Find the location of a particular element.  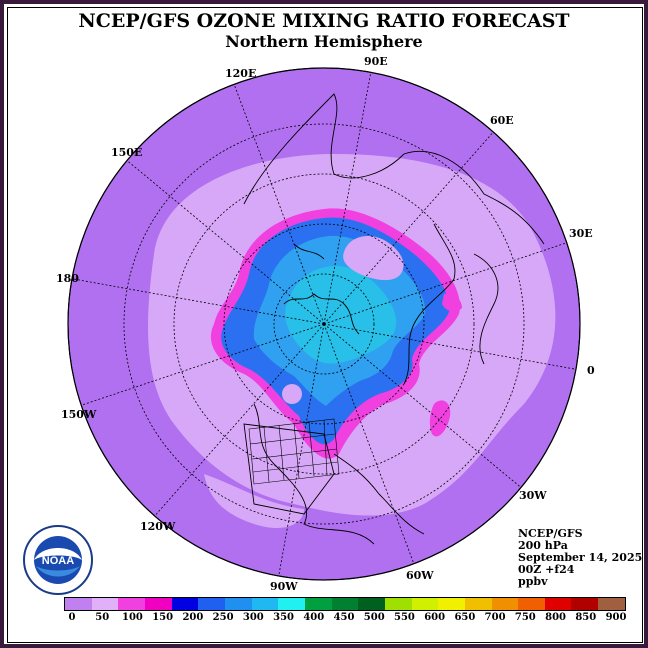

noaa-logo-text: NOAA is located at coordinates (58, 561).